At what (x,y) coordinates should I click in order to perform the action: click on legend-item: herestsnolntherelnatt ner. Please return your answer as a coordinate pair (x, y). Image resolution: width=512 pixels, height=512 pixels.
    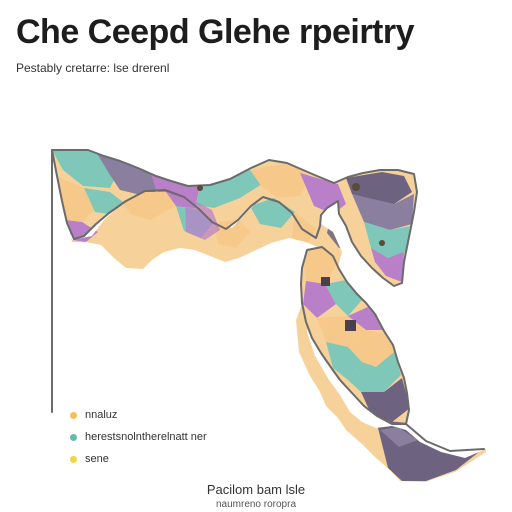
    Looking at the image, I should click on (160, 437).